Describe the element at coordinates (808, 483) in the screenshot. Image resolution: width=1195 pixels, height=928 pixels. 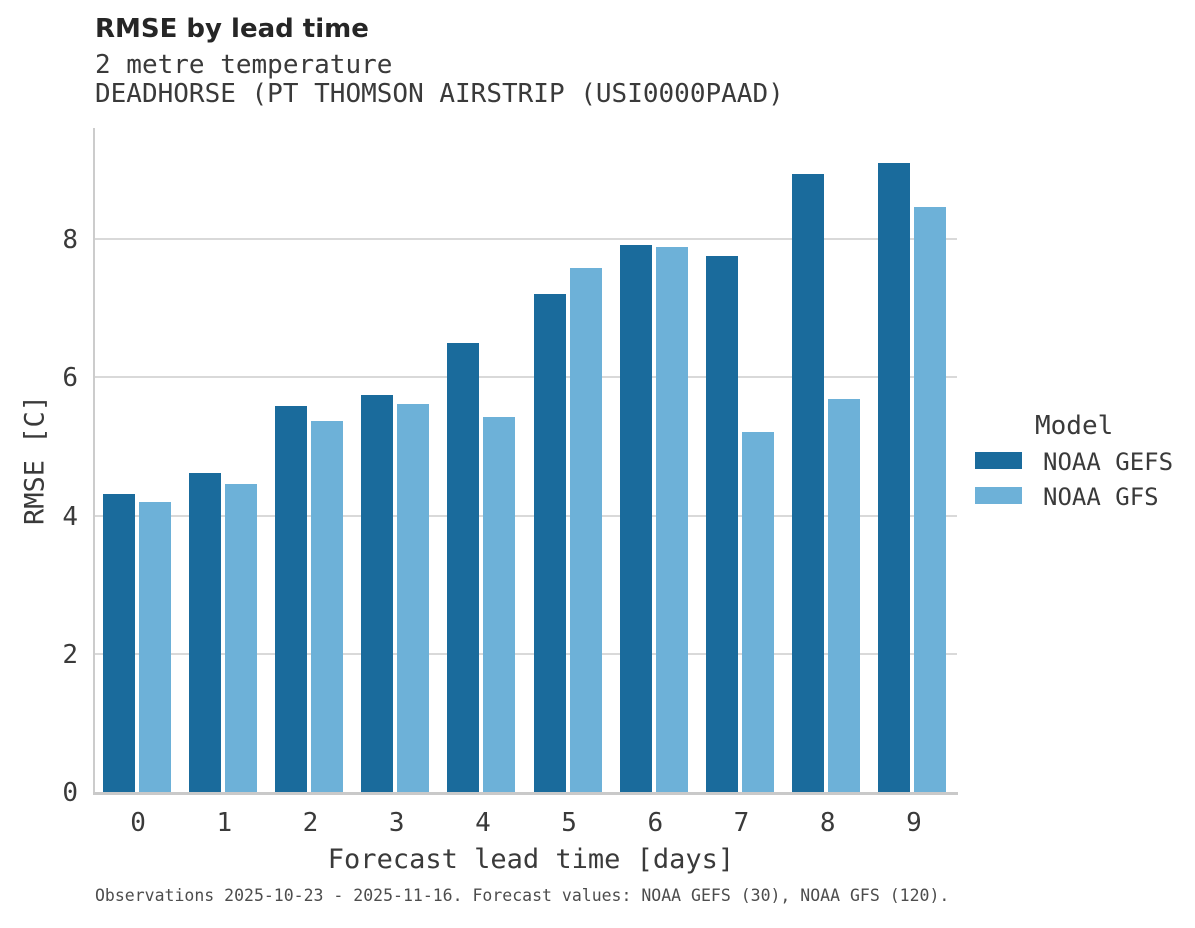
I see `bar-noaa-gefs-lead8` at that location.